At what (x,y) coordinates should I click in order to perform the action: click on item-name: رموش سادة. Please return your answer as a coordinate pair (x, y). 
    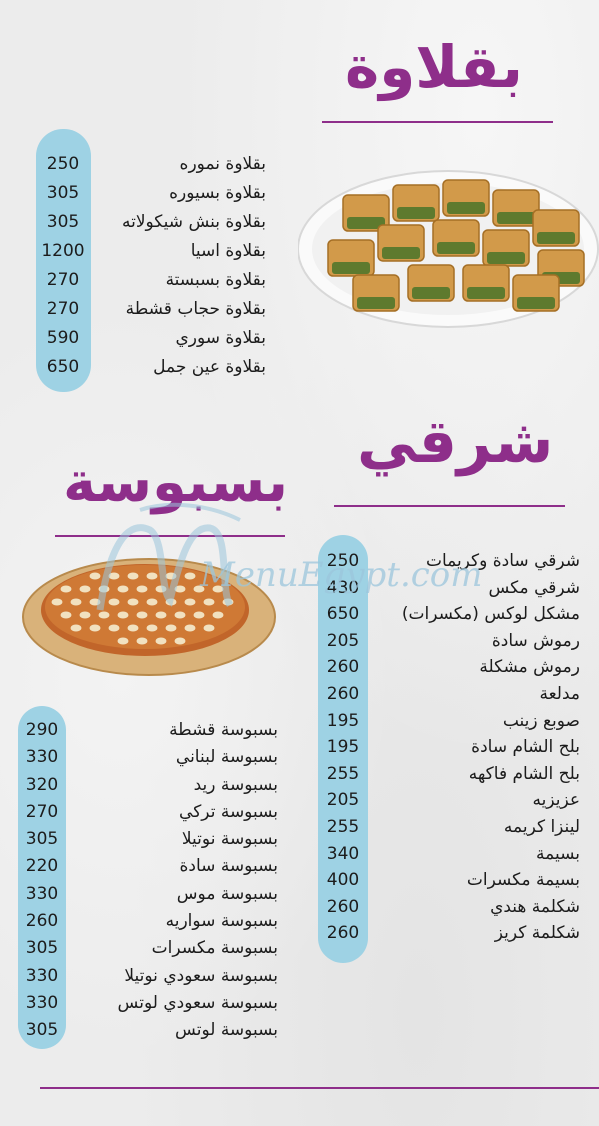
    Looking at the image, I should click on (535, 640).